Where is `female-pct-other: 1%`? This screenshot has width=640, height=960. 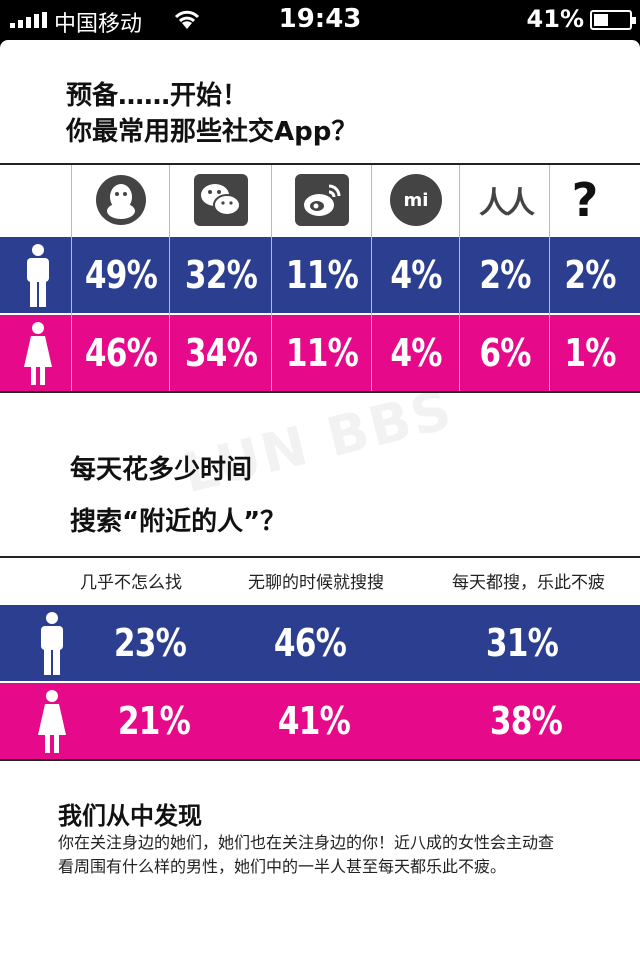 female-pct-other: 1% is located at coordinates (590, 353).